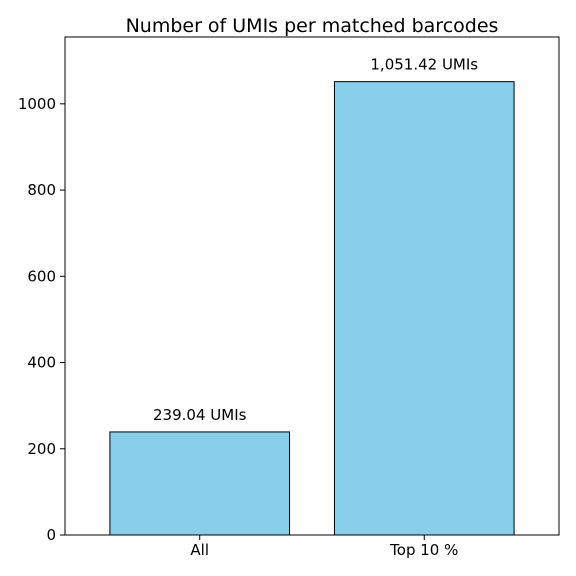 The image size is (576, 576). What do you see at coordinates (199, 550) in the screenshot?
I see `x-tick-label: All` at bounding box center [199, 550].